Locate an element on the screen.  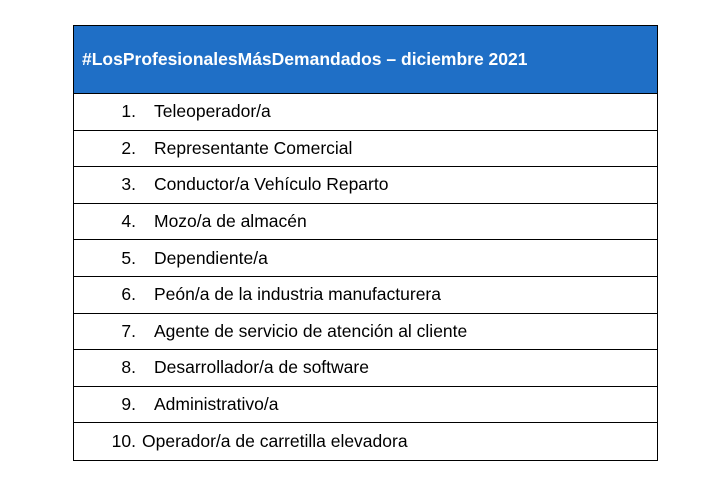
table-row: 8. Desarrollador/a de software is located at coordinates (365, 368).